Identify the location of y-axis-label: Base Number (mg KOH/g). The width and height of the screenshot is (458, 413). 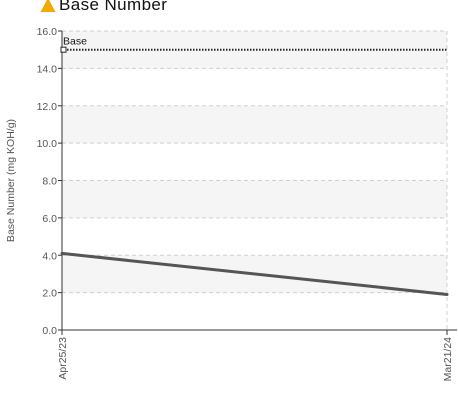
(11, 180).